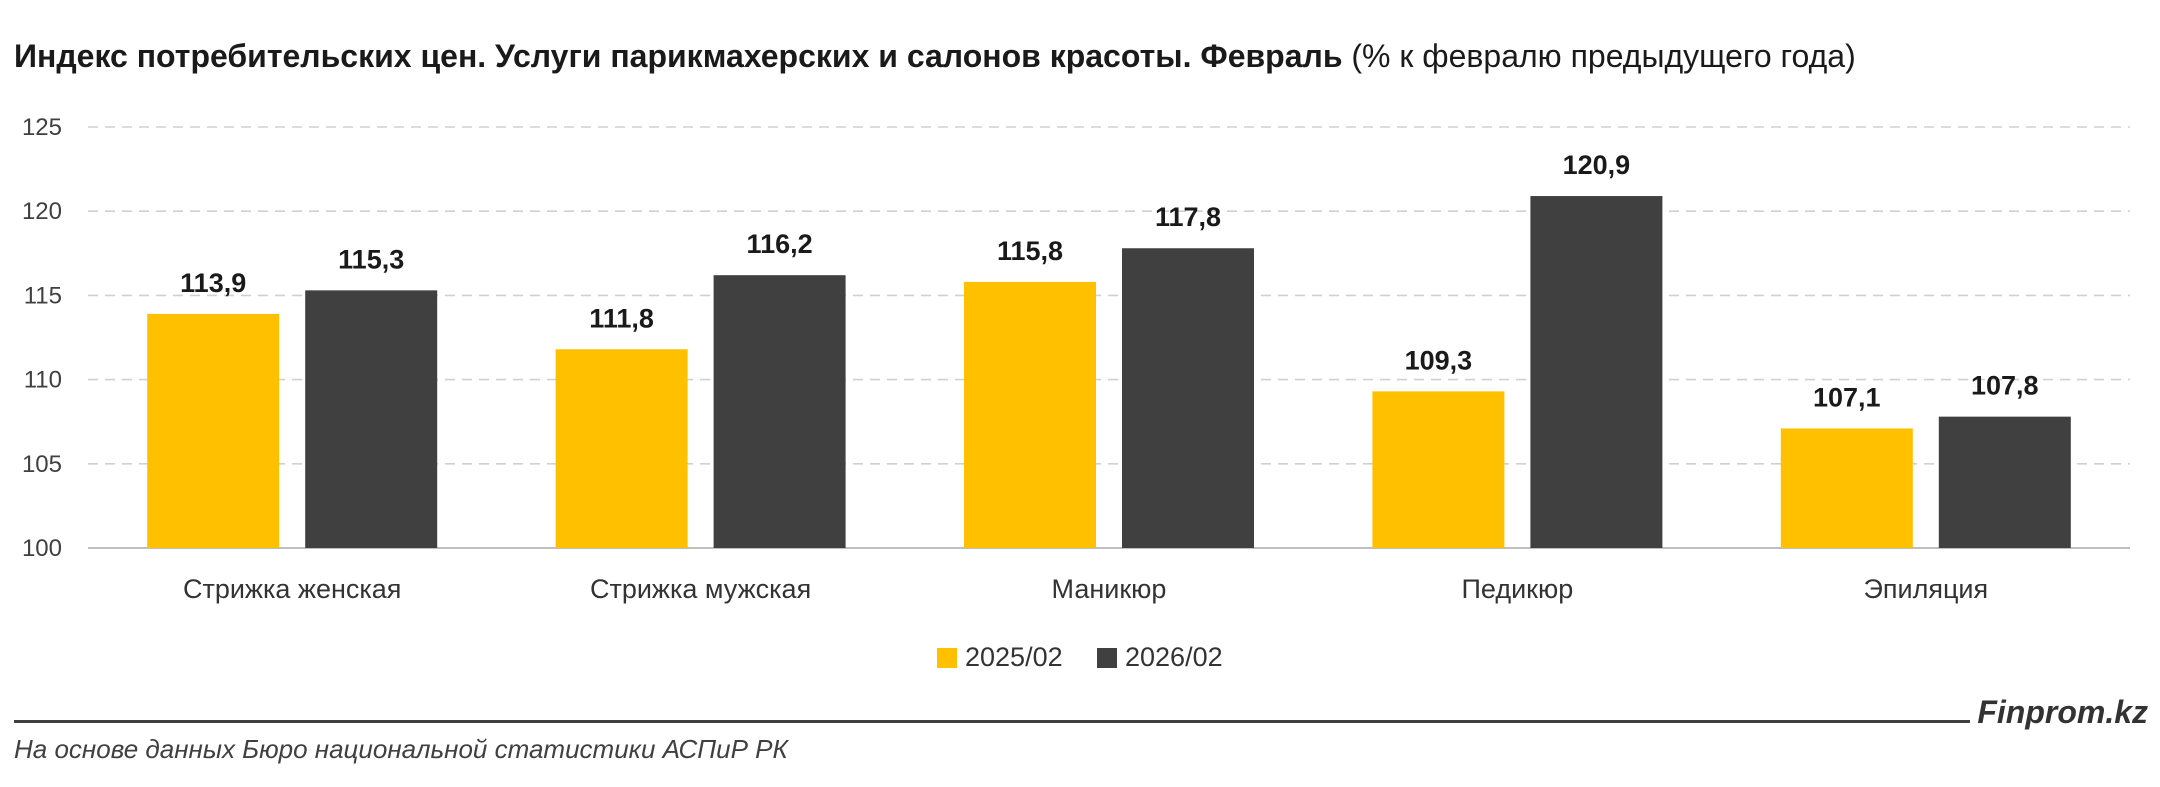  What do you see at coordinates (42, 548) in the screenshot?
I see `y-tick-label: 100` at bounding box center [42, 548].